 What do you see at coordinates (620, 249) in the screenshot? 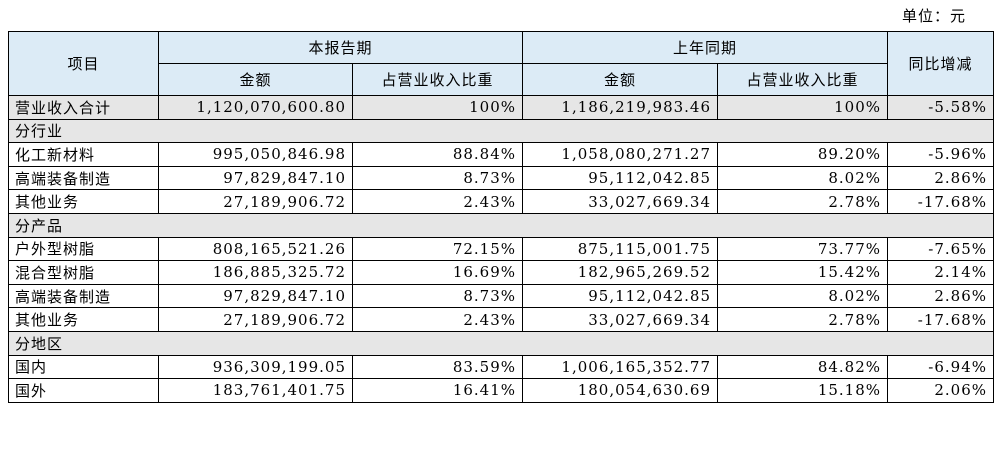
I see `prior-amount: 875,115,001.75` at bounding box center [620, 249].